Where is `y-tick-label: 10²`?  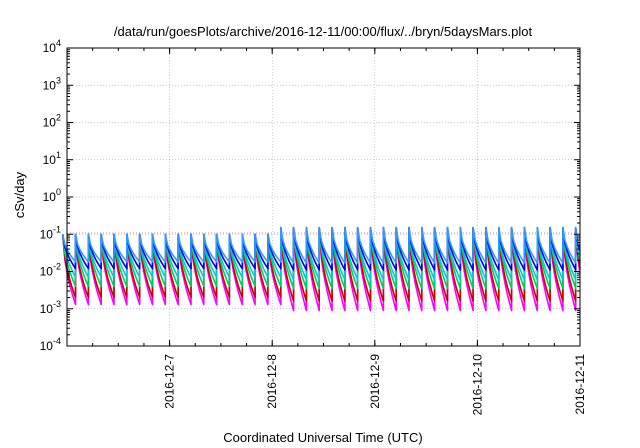
y-tick-label: 10² is located at coordinates (52, 121).